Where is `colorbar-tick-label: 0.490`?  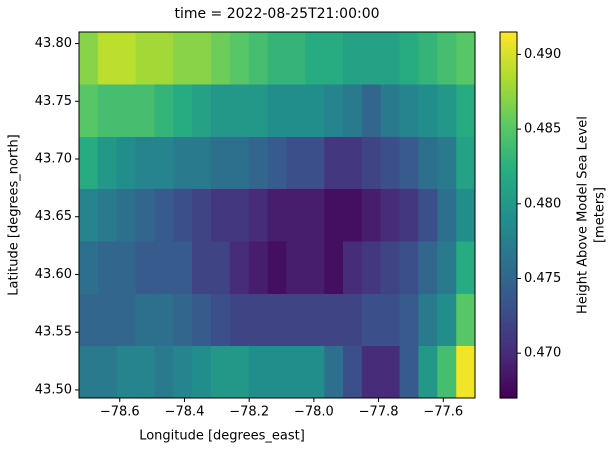 colorbar-tick-label: 0.490 is located at coordinates (542, 54).